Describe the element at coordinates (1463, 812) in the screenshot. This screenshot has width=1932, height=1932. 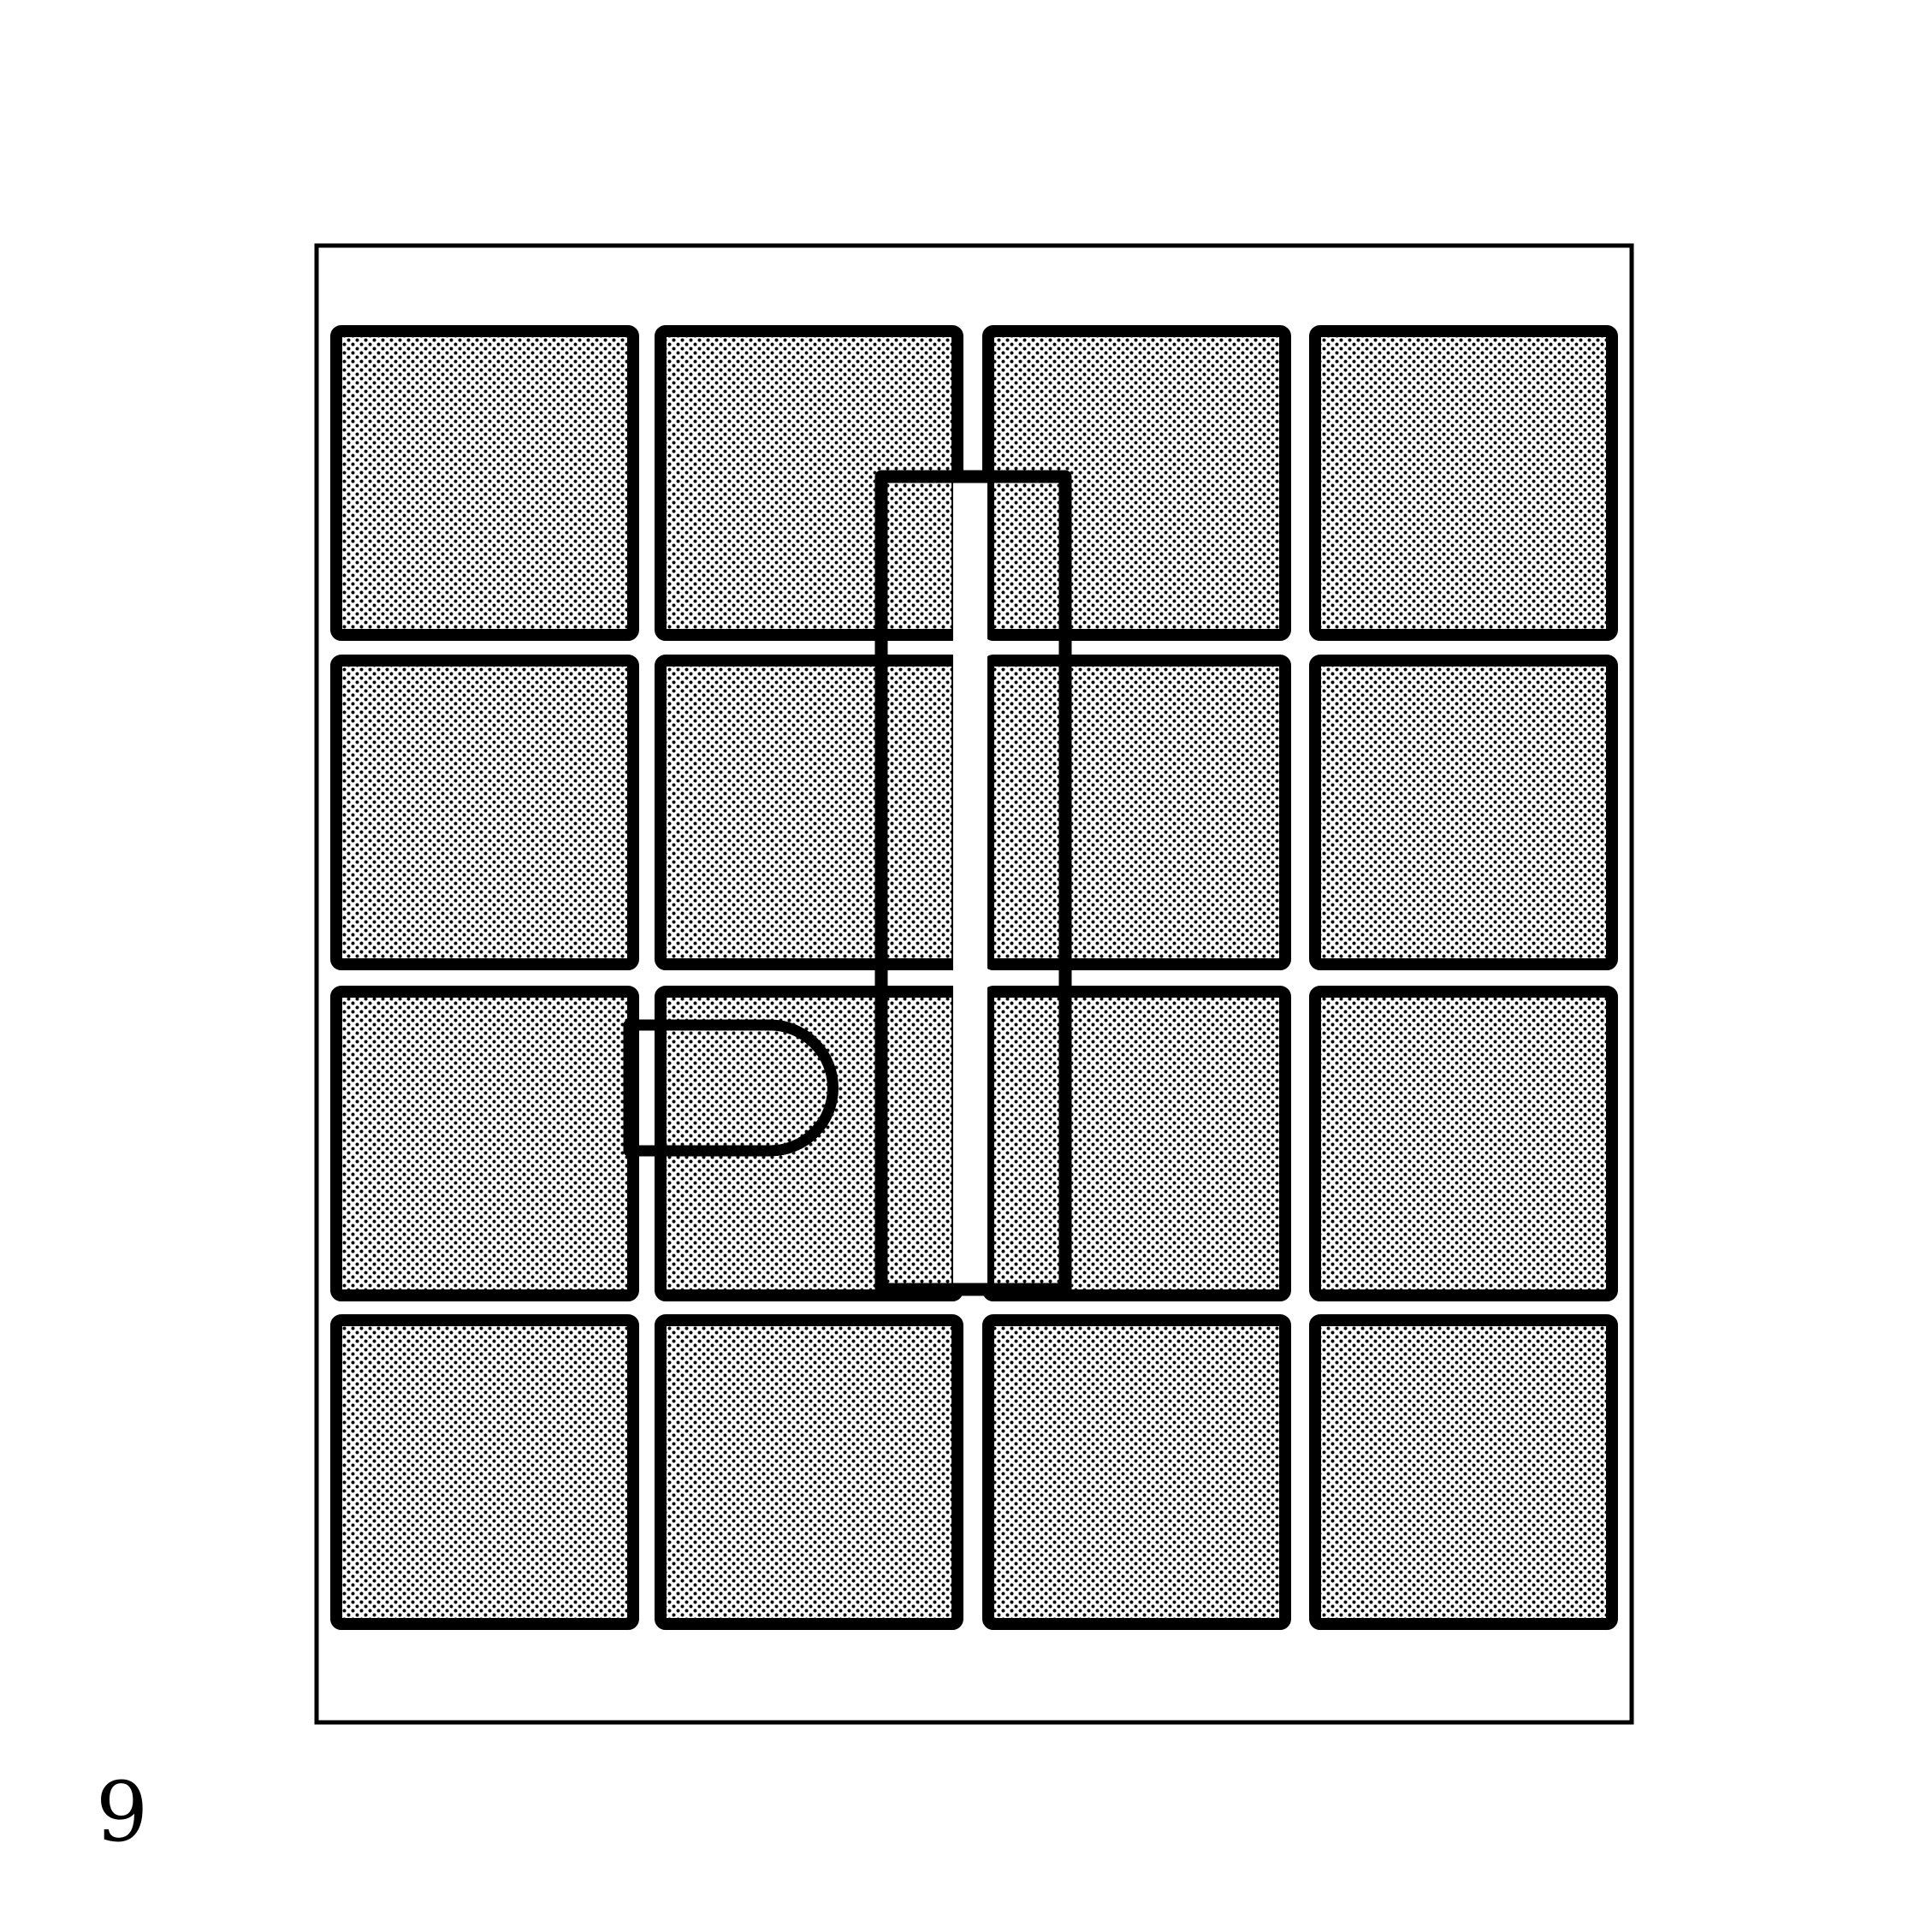
I see `grid-tile-r2-c4` at that location.